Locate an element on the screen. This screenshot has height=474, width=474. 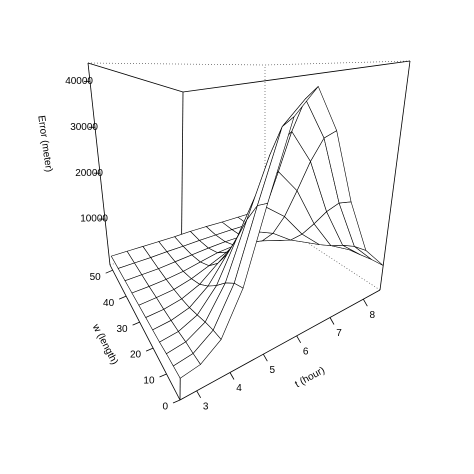
y-tick-label: 40 is located at coordinates (109, 303).